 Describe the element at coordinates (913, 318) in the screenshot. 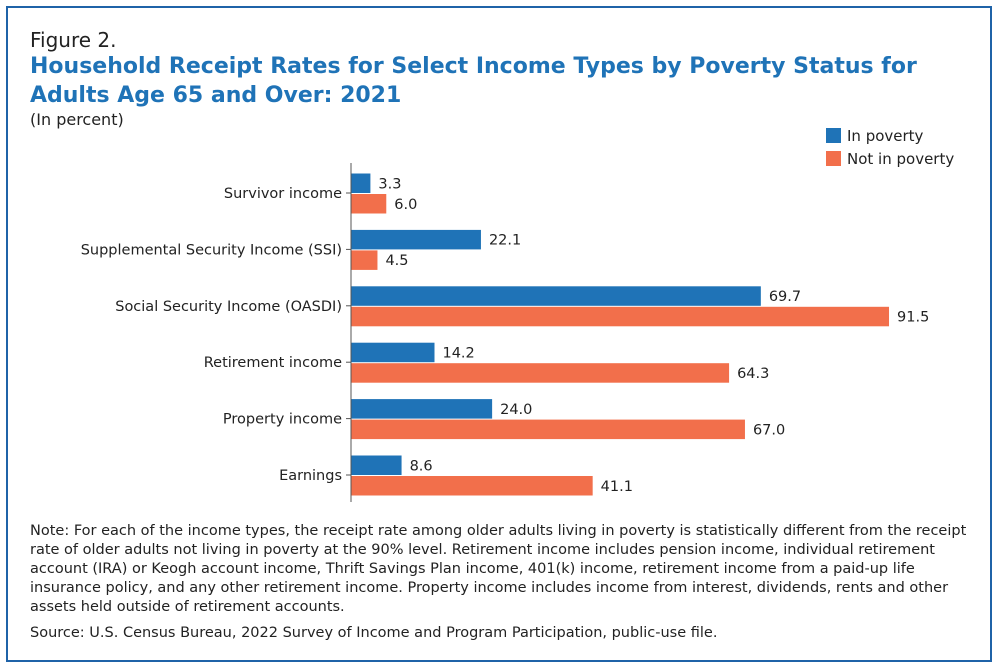

I see `value-label-not-in-poverty: 91.5` at that location.